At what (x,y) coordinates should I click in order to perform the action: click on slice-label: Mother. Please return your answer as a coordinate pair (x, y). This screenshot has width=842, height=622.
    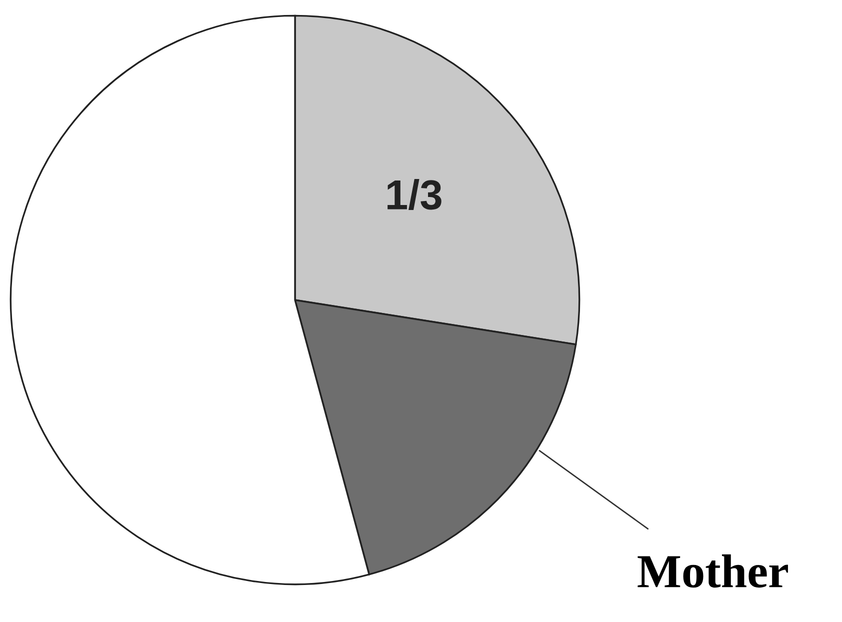
    Looking at the image, I should click on (713, 571).